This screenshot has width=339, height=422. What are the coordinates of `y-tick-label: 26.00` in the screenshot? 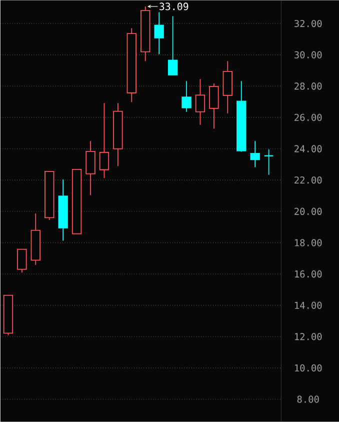 It's located at (308, 118).